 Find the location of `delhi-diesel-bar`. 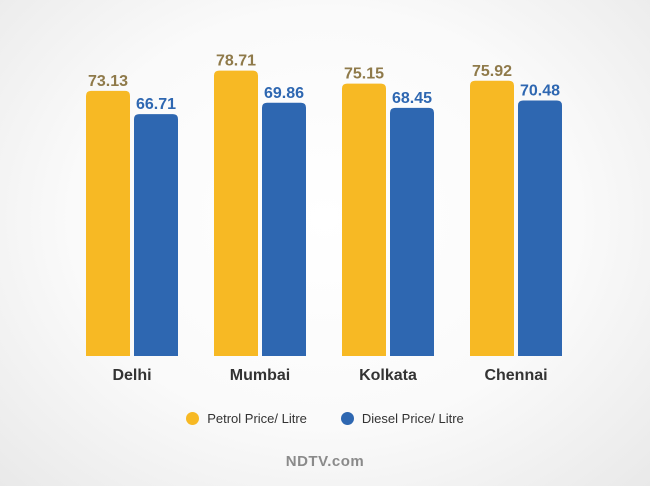

delhi-diesel-bar is located at coordinates (156, 235).